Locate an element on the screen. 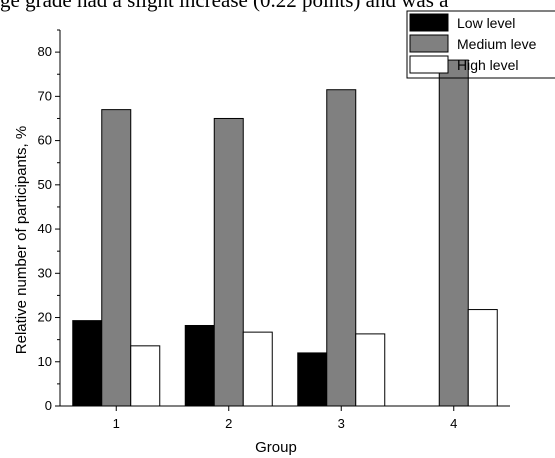  x-tick-label: 1 is located at coordinates (116, 423).